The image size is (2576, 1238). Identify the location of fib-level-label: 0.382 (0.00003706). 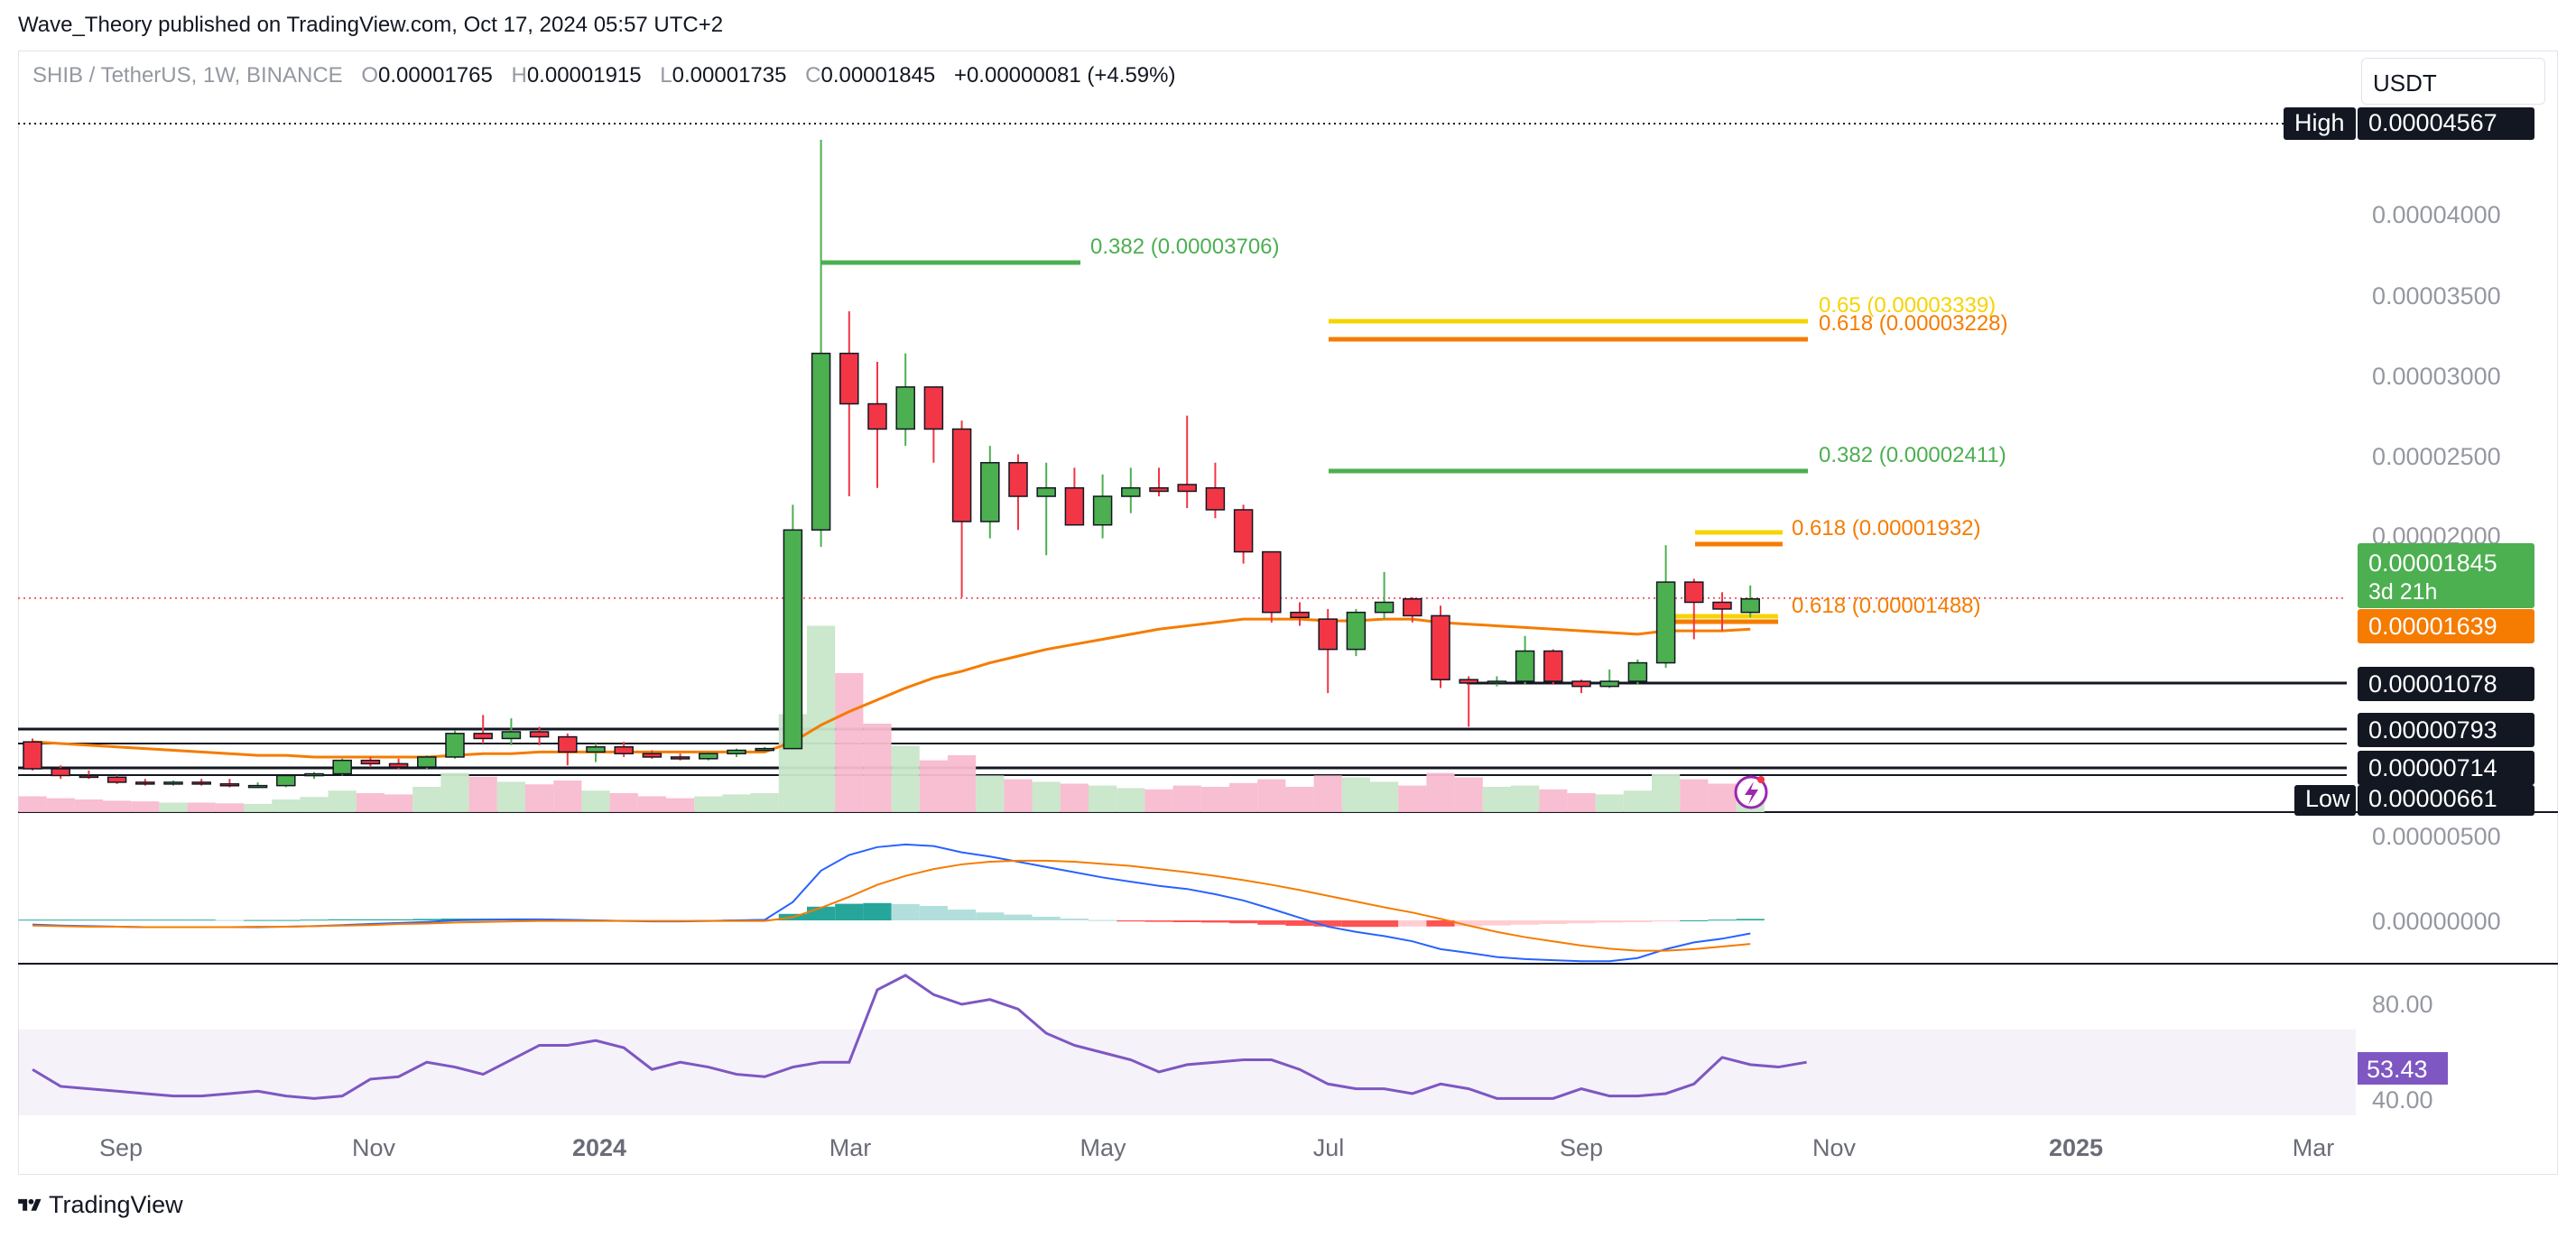
(1185, 247).